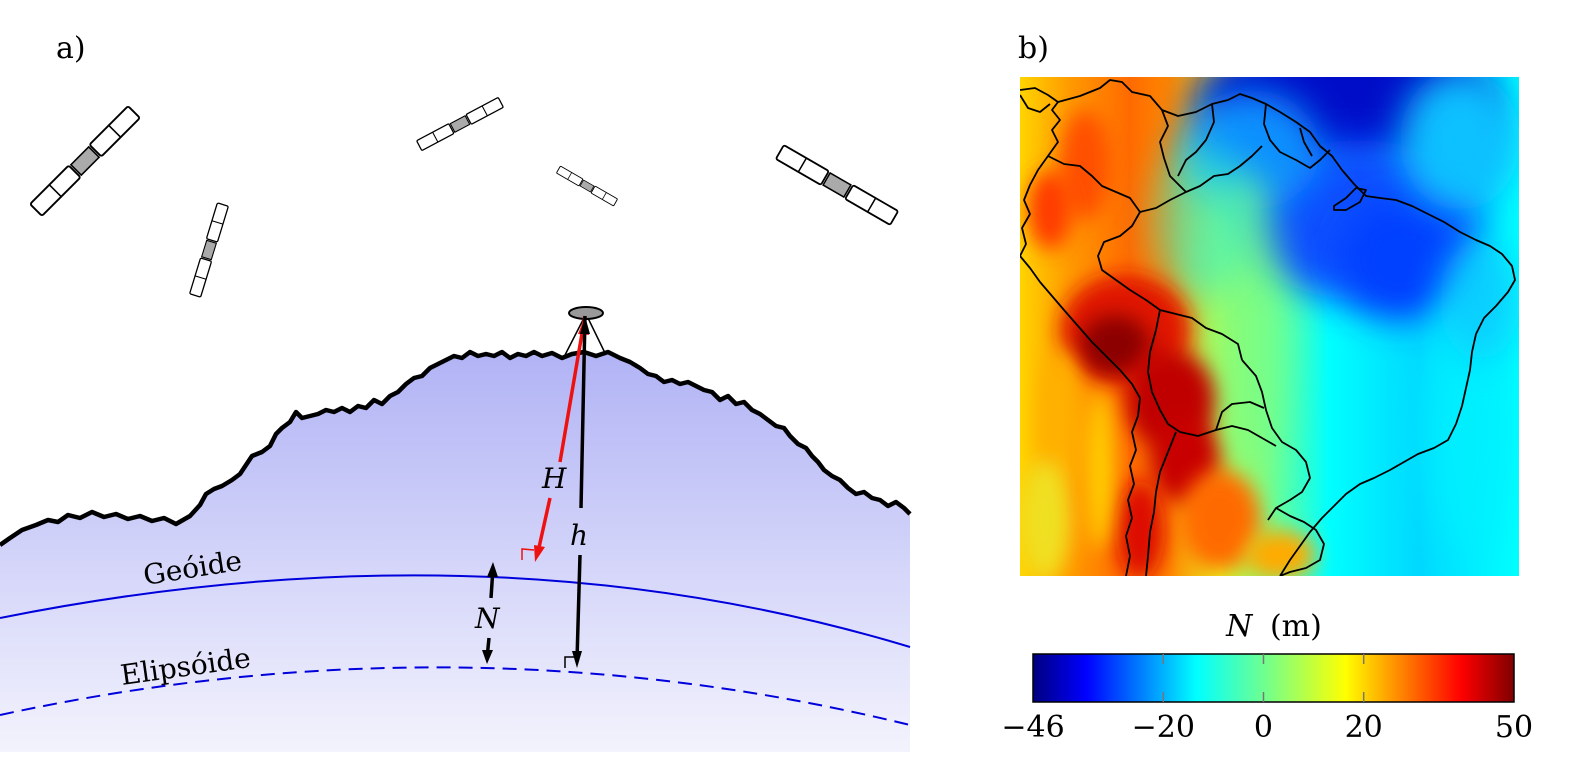 Image resolution: width=1586 pixels, height=770 pixels. I want to click on colorbar-ticks: −46 −20 0 20 50, so click(1267, 699).